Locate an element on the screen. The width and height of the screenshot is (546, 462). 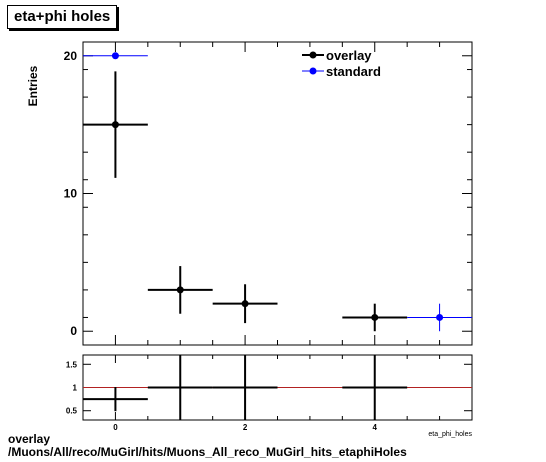
y-tick-label: 20 is located at coordinates (71, 56).